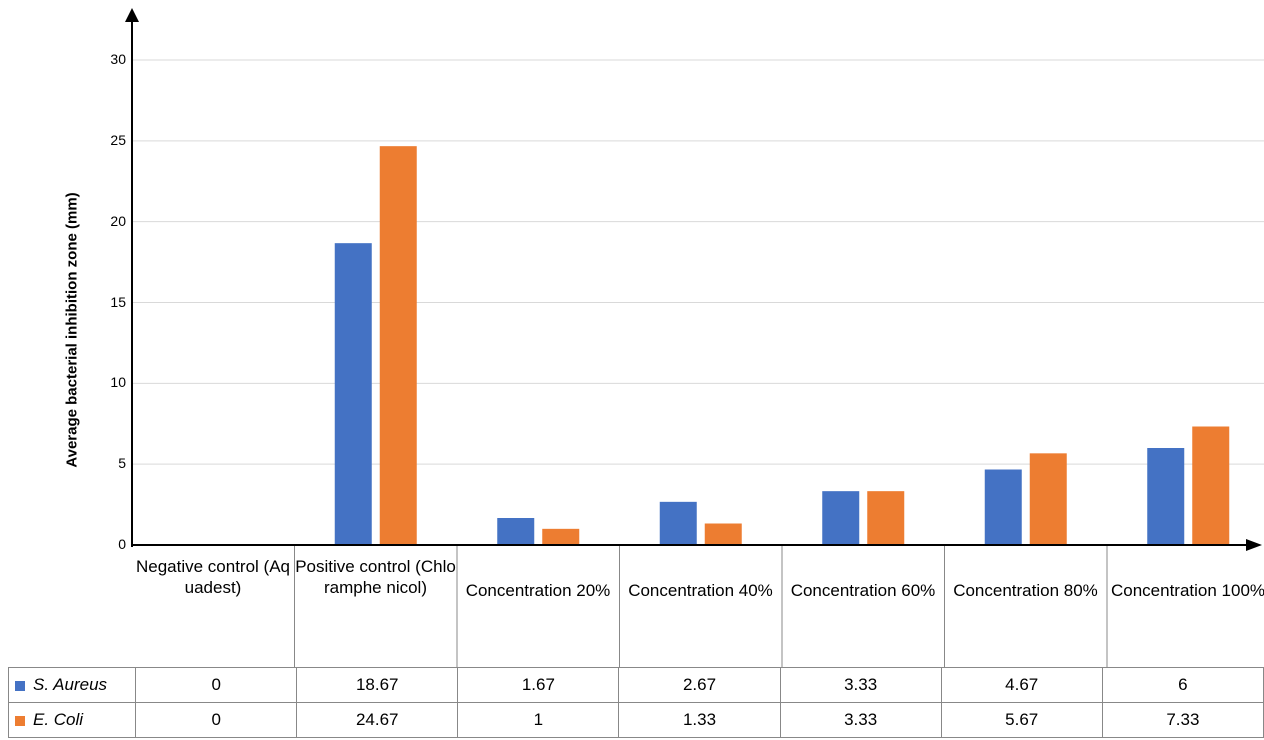 The height and width of the screenshot is (740, 1264). I want to click on table-cell: 4.67, so click(1021, 685).